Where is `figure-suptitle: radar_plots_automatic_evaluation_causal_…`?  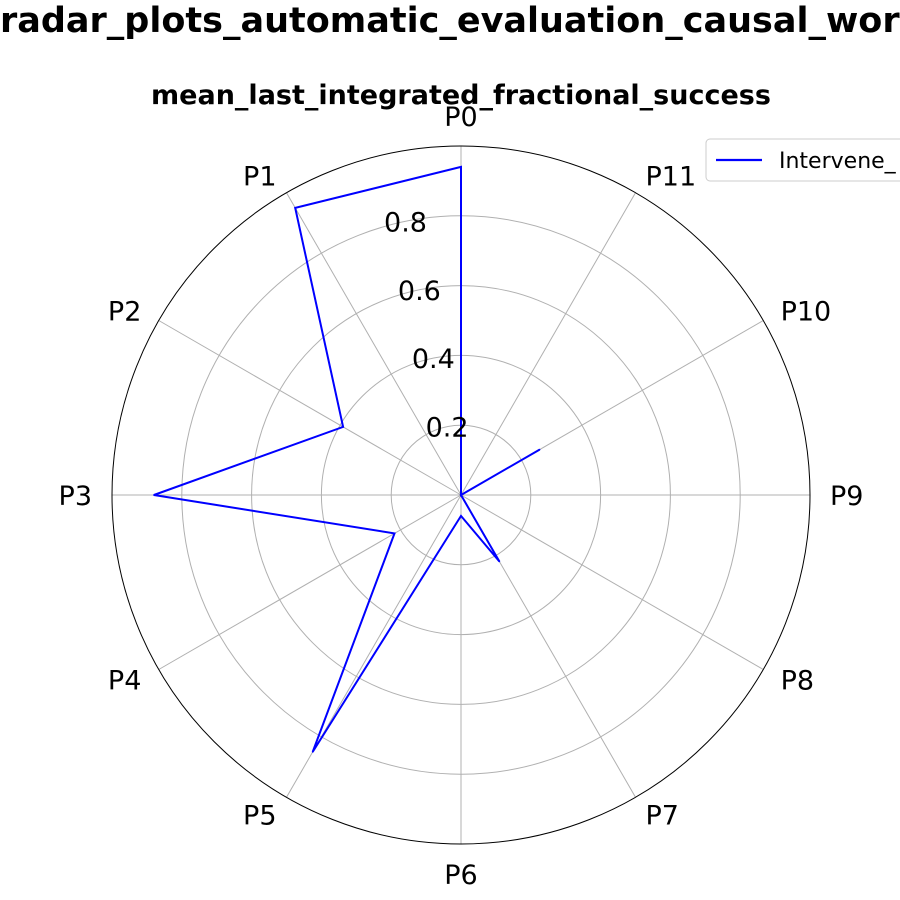 figure-suptitle: radar_plots_automatic_evaluation_causal_… is located at coordinates (450, 21).